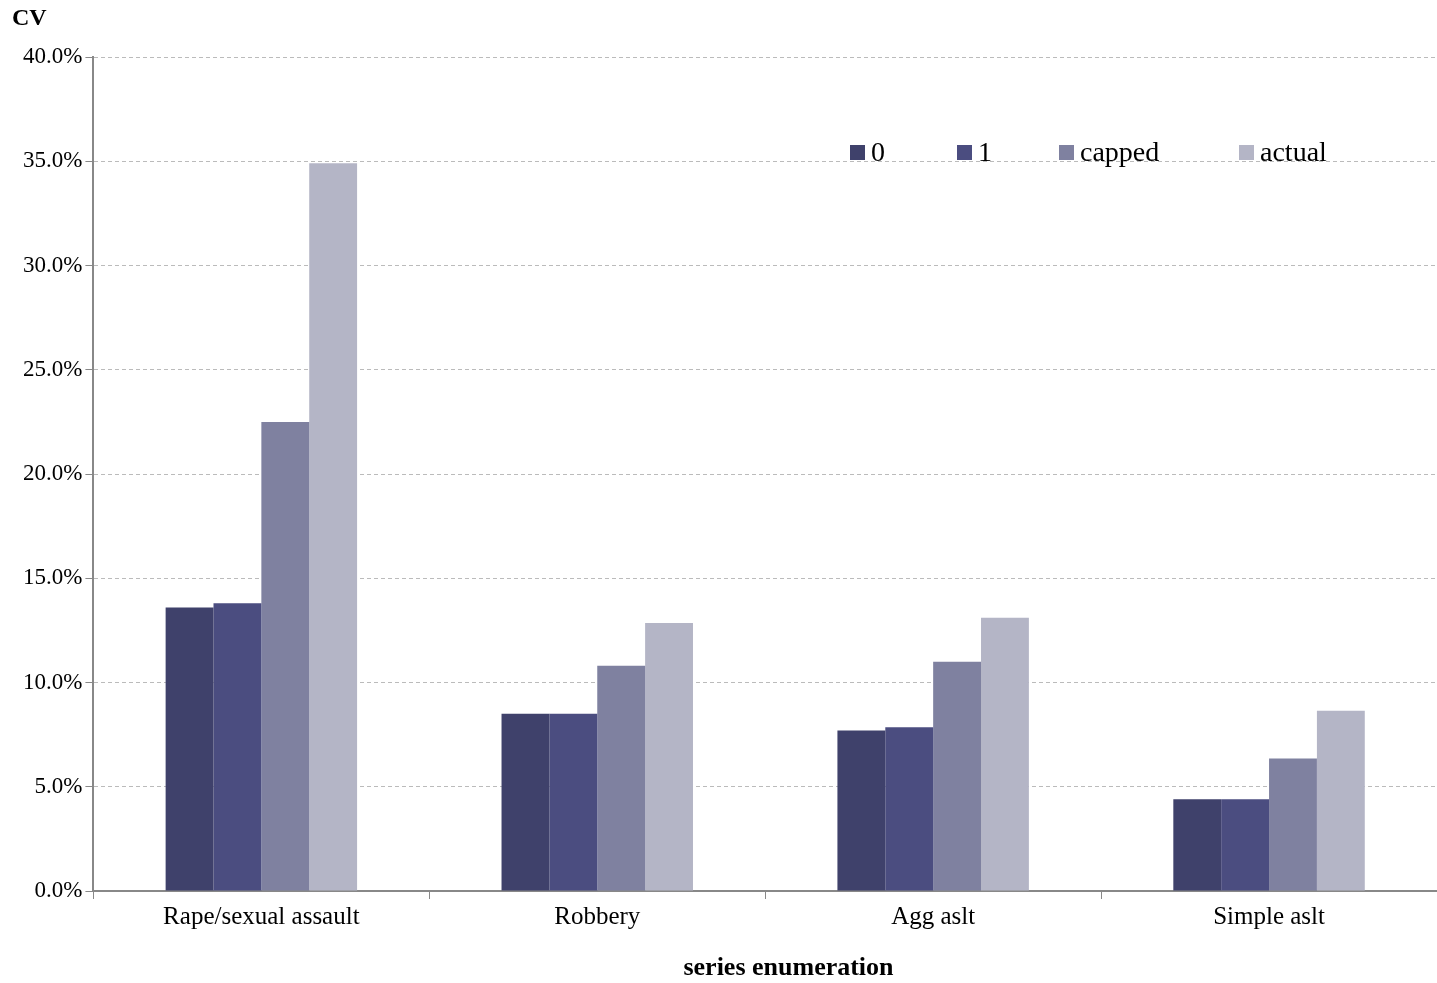 Image resolution: width=1437 pixels, height=983 pixels. What do you see at coordinates (1120, 152) in the screenshot?
I see `legend-label: capped` at bounding box center [1120, 152].